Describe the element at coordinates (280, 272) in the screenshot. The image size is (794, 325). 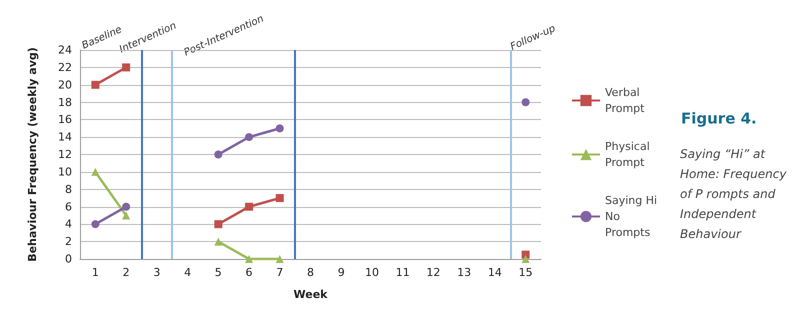
I see `x-tick-label: 7` at that location.